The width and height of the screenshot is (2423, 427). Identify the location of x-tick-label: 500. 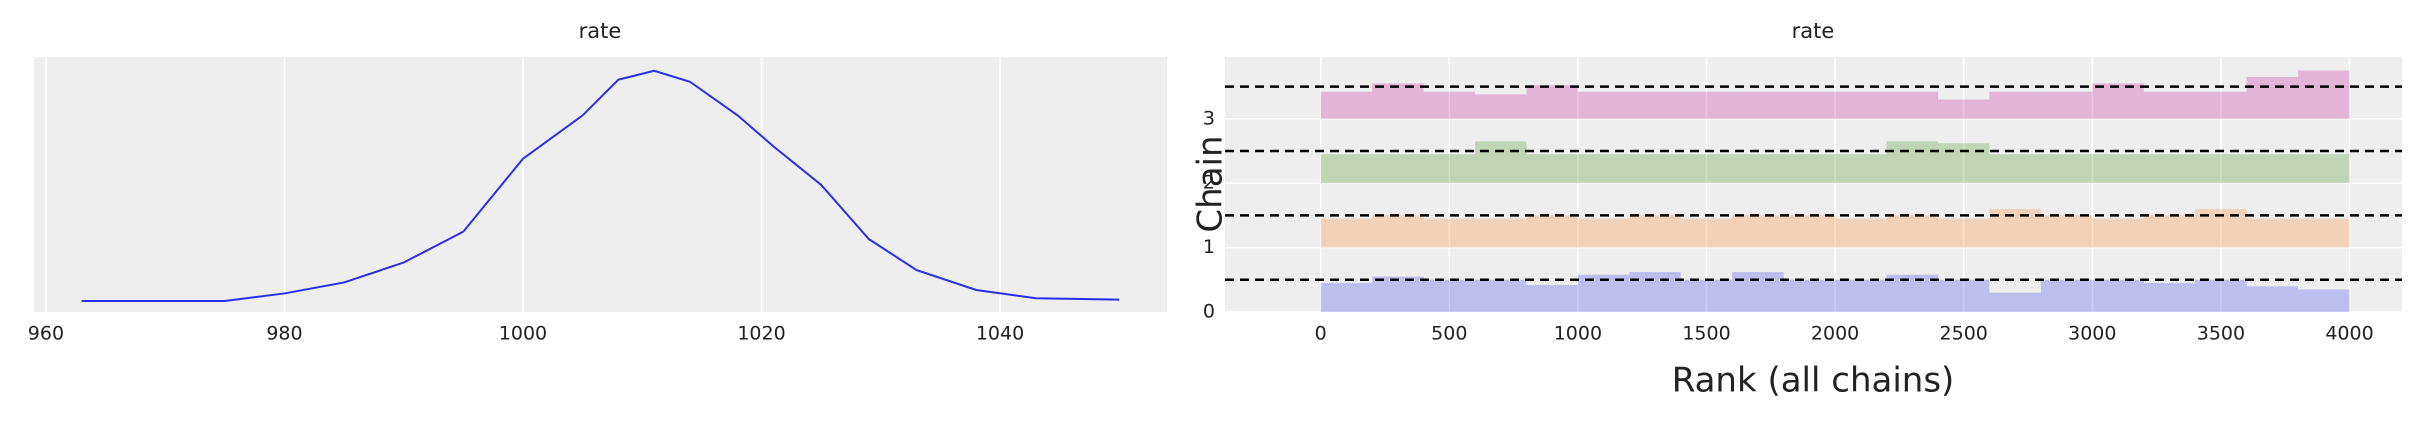
(1449, 334).